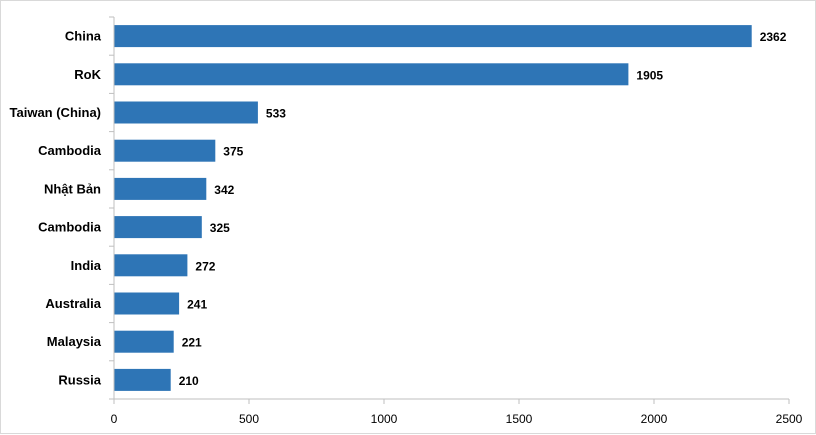 The height and width of the screenshot is (435, 816). What do you see at coordinates (649, 75) in the screenshot?
I see `data-label: 1905` at bounding box center [649, 75].